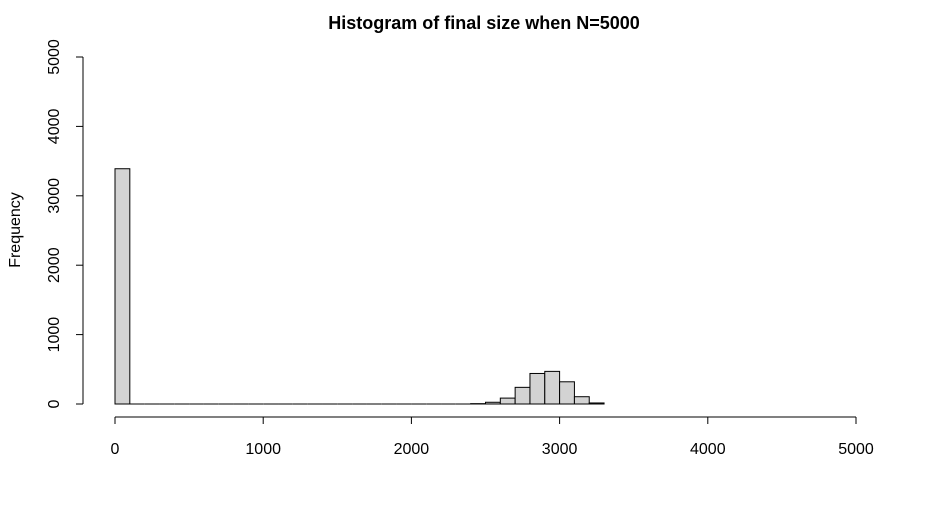 The image size is (929, 522). Describe the element at coordinates (856, 449) in the screenshot. I see `x-tick-label: 5000` at that location.